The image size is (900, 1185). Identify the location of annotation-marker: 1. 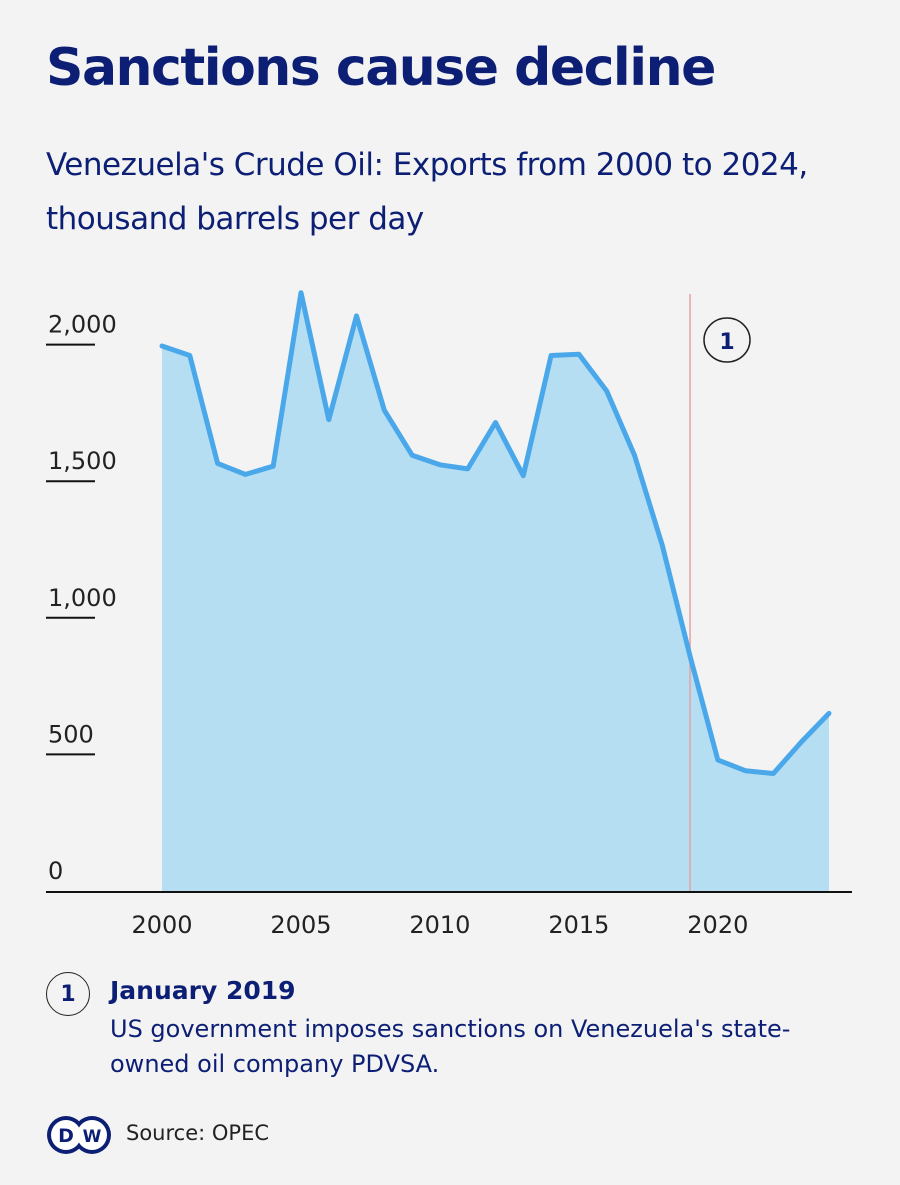
(727, 340).